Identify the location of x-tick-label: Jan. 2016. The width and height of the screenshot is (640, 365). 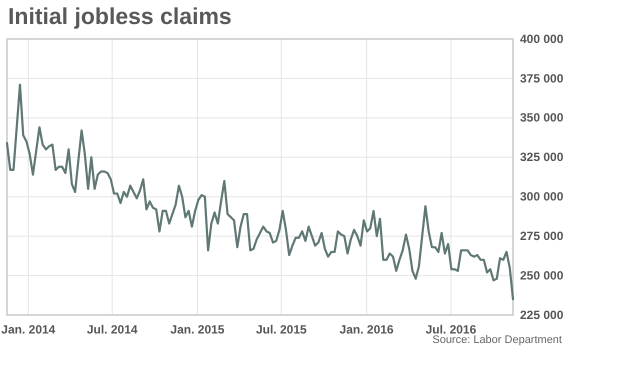
(367, 329).